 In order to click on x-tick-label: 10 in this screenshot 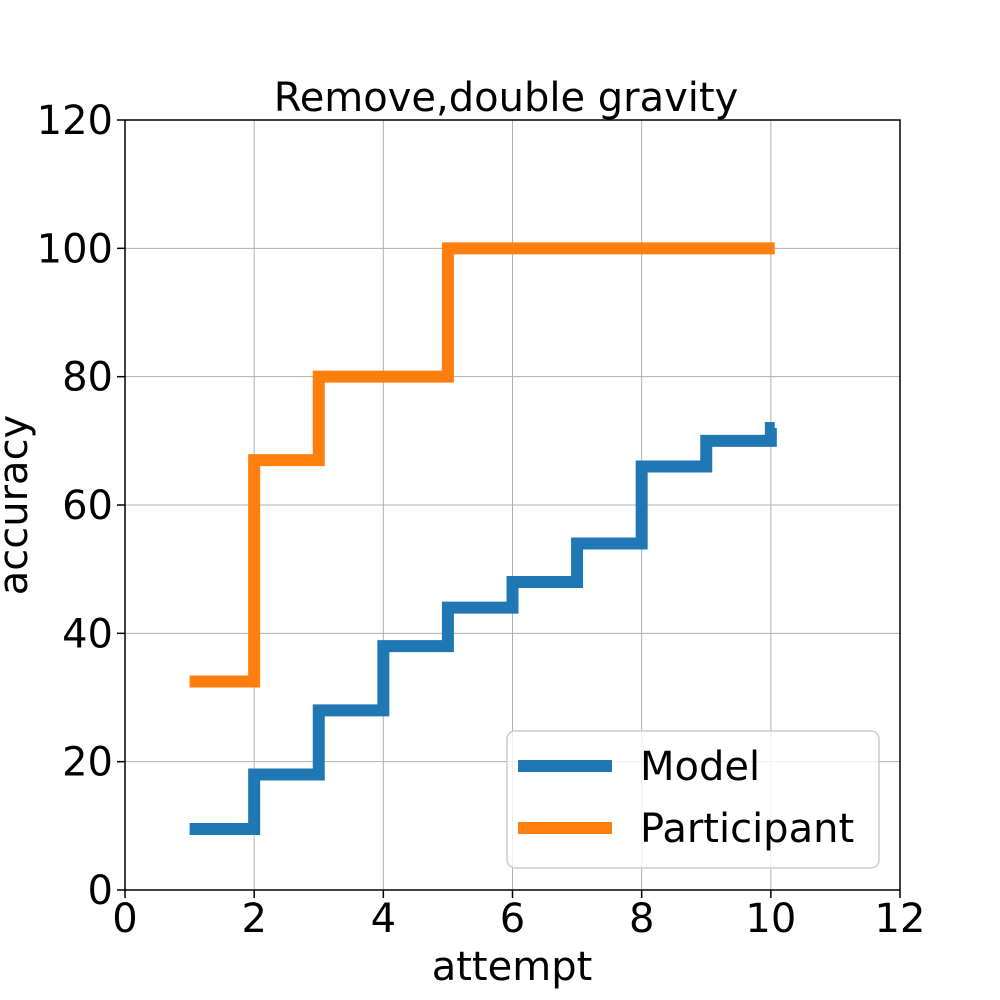, I will do `click(770, 919)`.